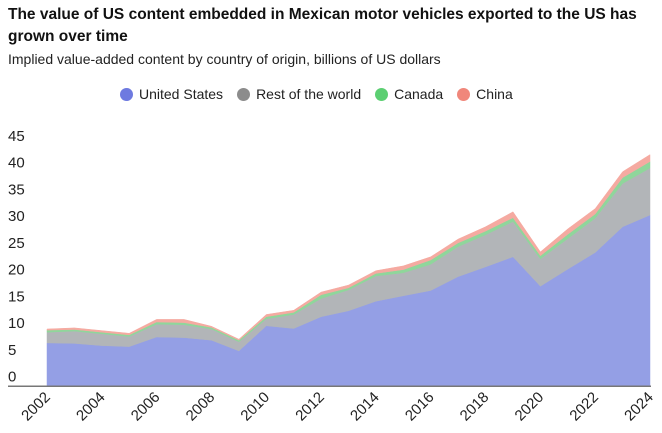  What do you see at coordinates (475, 407) in the screenshot?
I see `x-tick-label: 2018` at bounding box center [475, 407].